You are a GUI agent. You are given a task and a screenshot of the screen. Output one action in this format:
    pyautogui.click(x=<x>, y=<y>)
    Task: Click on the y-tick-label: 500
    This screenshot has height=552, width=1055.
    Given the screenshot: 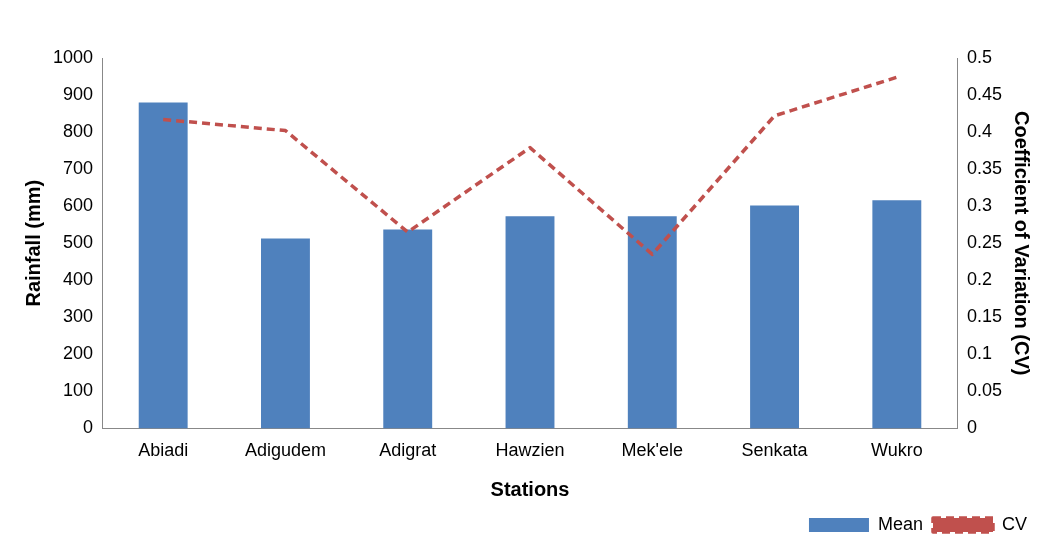 What is the action you would take?
    pyautogui.click(x=78, y=242)
    